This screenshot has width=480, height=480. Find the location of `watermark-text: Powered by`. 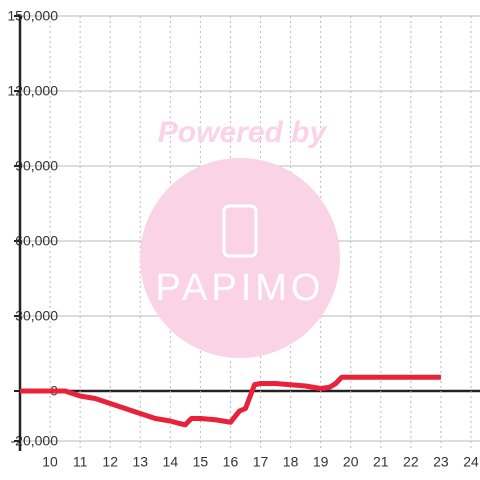

watermark-text: Powered by is located at coordinates (243, 132).